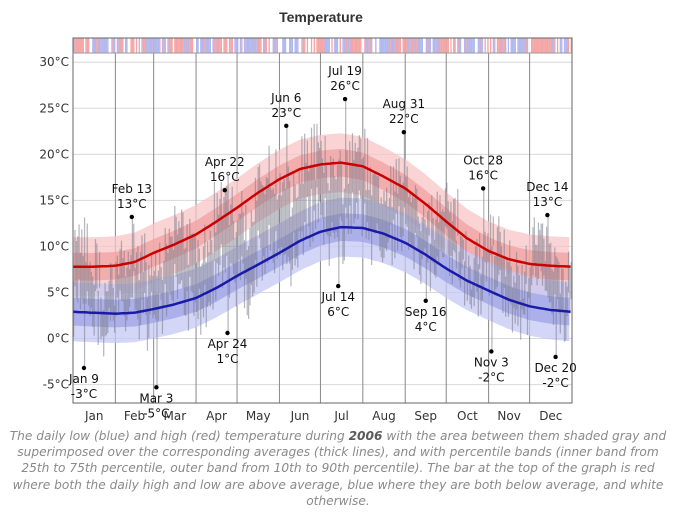 This screenshot has width=677, height=518. Describe the element at coordinates (156, 413) in the screenshot. I see `annotation-value: -5°C` at that location.